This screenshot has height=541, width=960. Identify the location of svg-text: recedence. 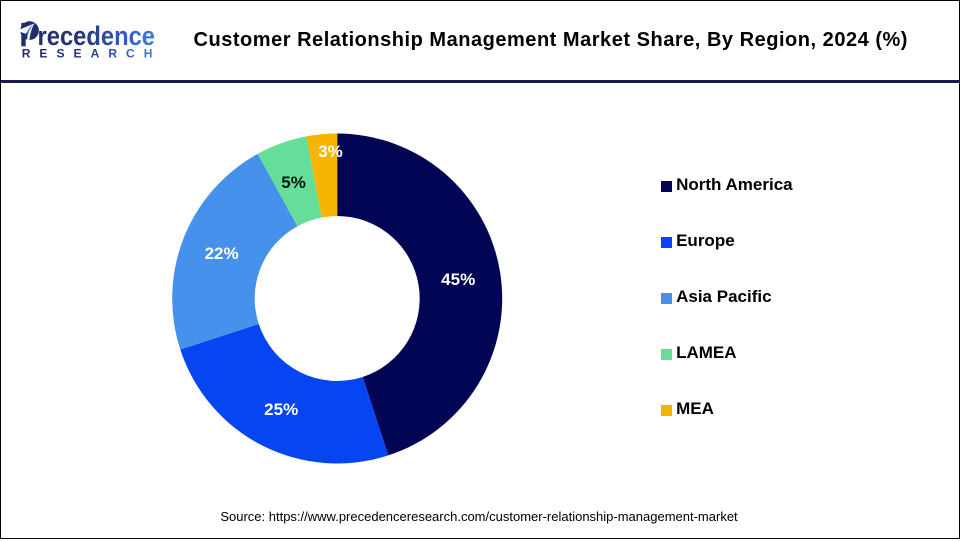
(97, 36).